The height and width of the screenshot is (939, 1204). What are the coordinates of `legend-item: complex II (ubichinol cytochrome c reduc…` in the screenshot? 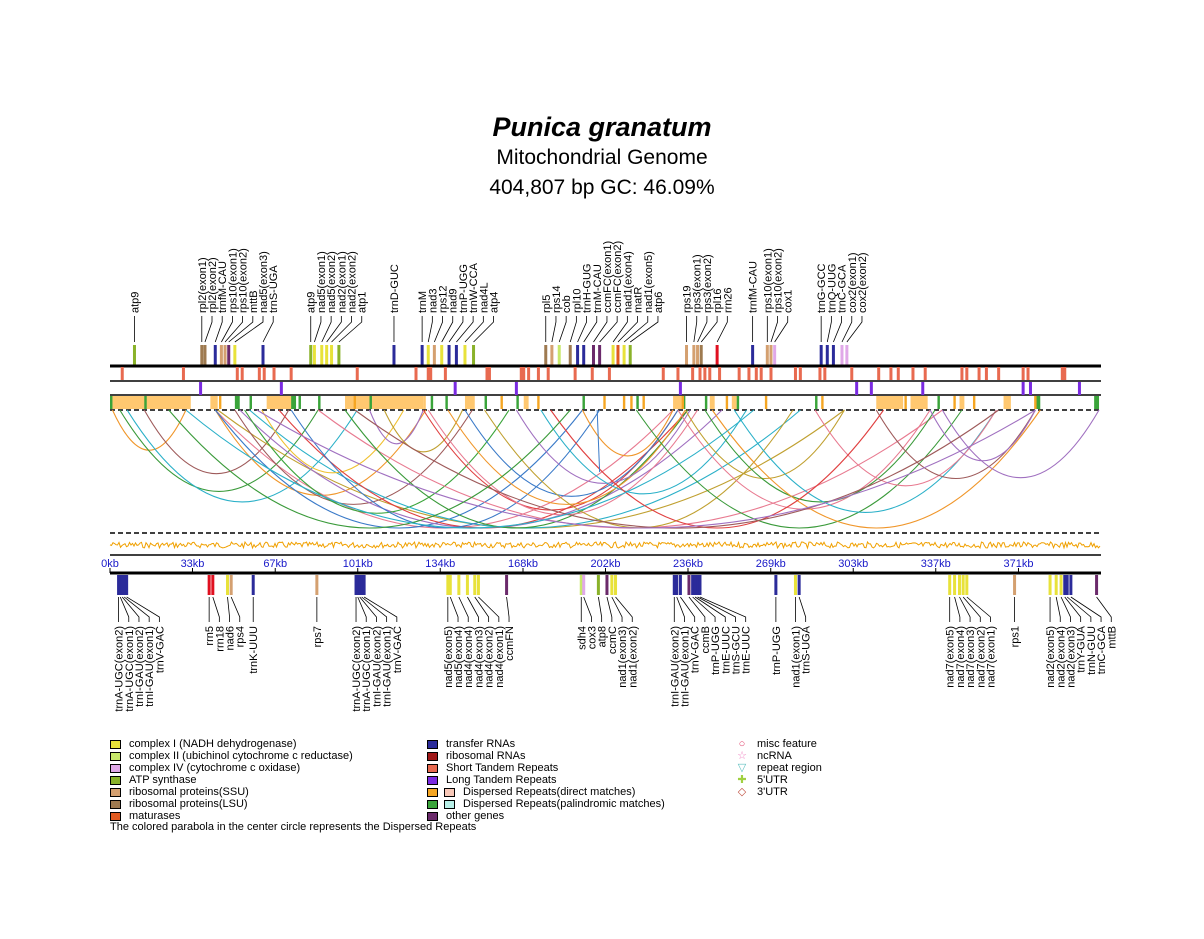 It's located at (231, 756).